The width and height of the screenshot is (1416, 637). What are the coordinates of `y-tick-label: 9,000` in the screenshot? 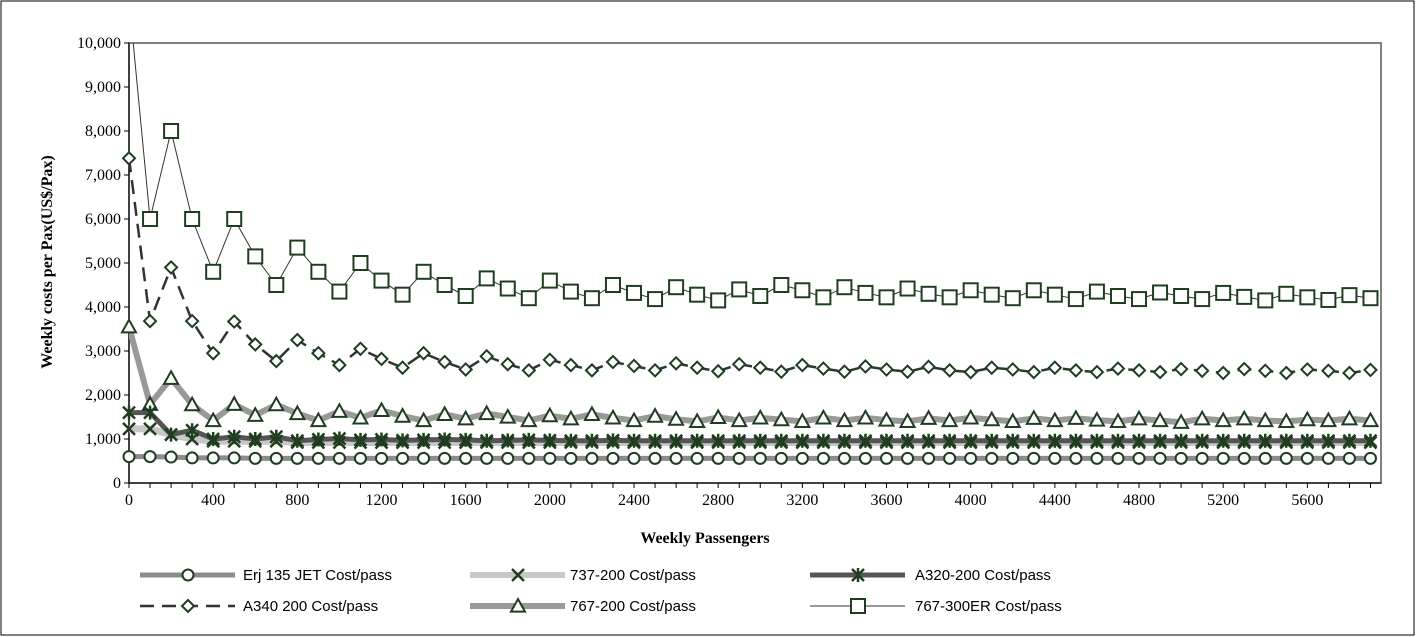 It's located at (103, 87).